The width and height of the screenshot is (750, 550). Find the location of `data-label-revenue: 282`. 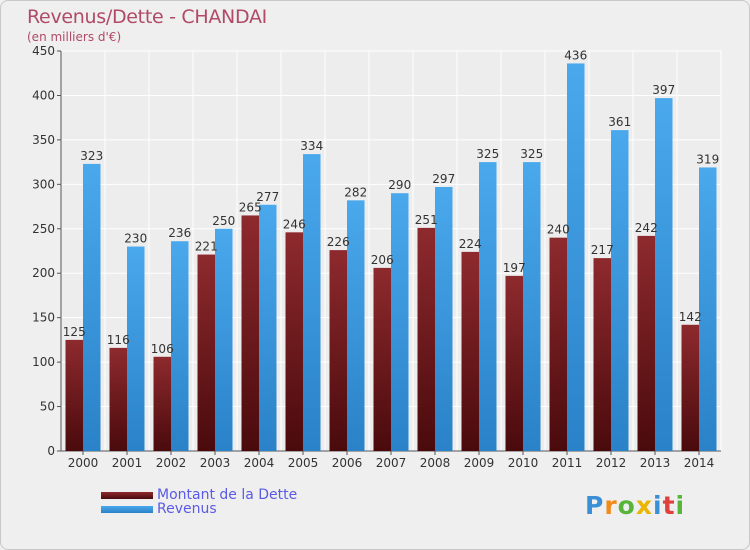

data-label-revenue: 282 is located at coordinates (355, 192).